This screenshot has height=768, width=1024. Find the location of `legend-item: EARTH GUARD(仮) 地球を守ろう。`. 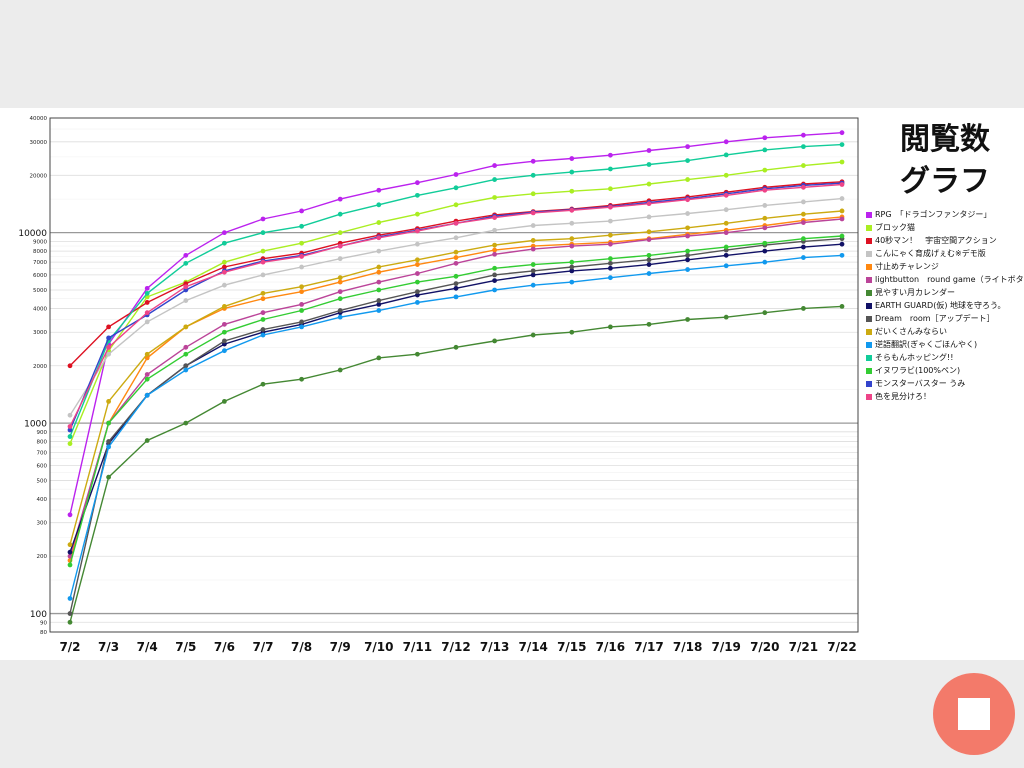

legend-item: EARTH GUARD(仮) 地球を守ろう。 is located at coordinates (945, 305).